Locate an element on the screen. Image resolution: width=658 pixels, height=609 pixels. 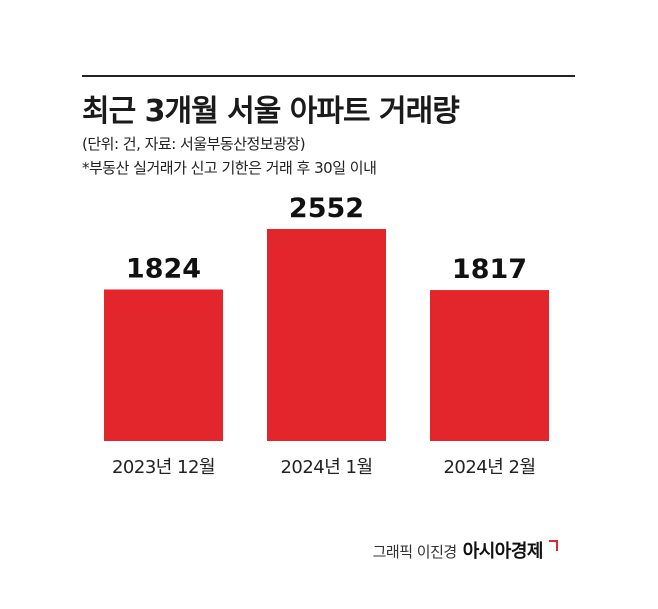
chart-title: 최근 3개월 서울 아파트 거래량 is located at coordinates (271, 111).